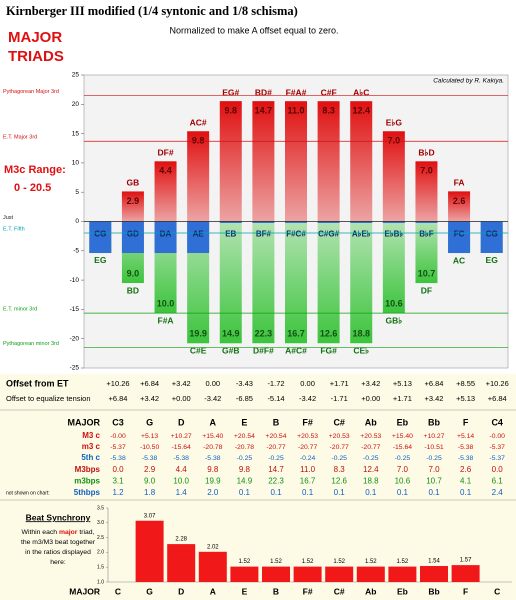 This screenshot has height=600, width=516. I want to click on bar-value: 1.54, so click(434, 562).